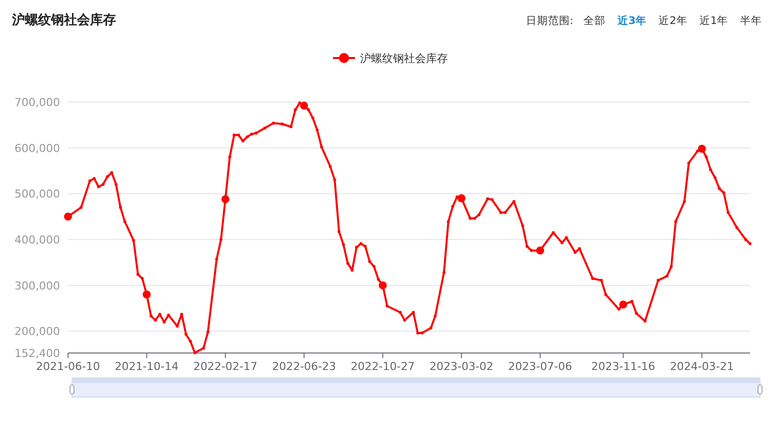 Image resolution: width=775 pixels, height=428 pixels. I want to click on y-tick-label: 600,000, so click(37, 148).